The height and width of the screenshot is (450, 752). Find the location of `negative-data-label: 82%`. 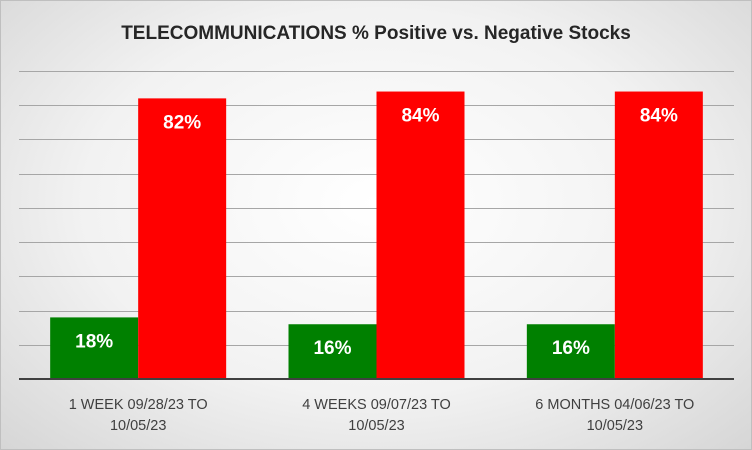

negative-data-label: 82% is located at coordinates (182, 122).